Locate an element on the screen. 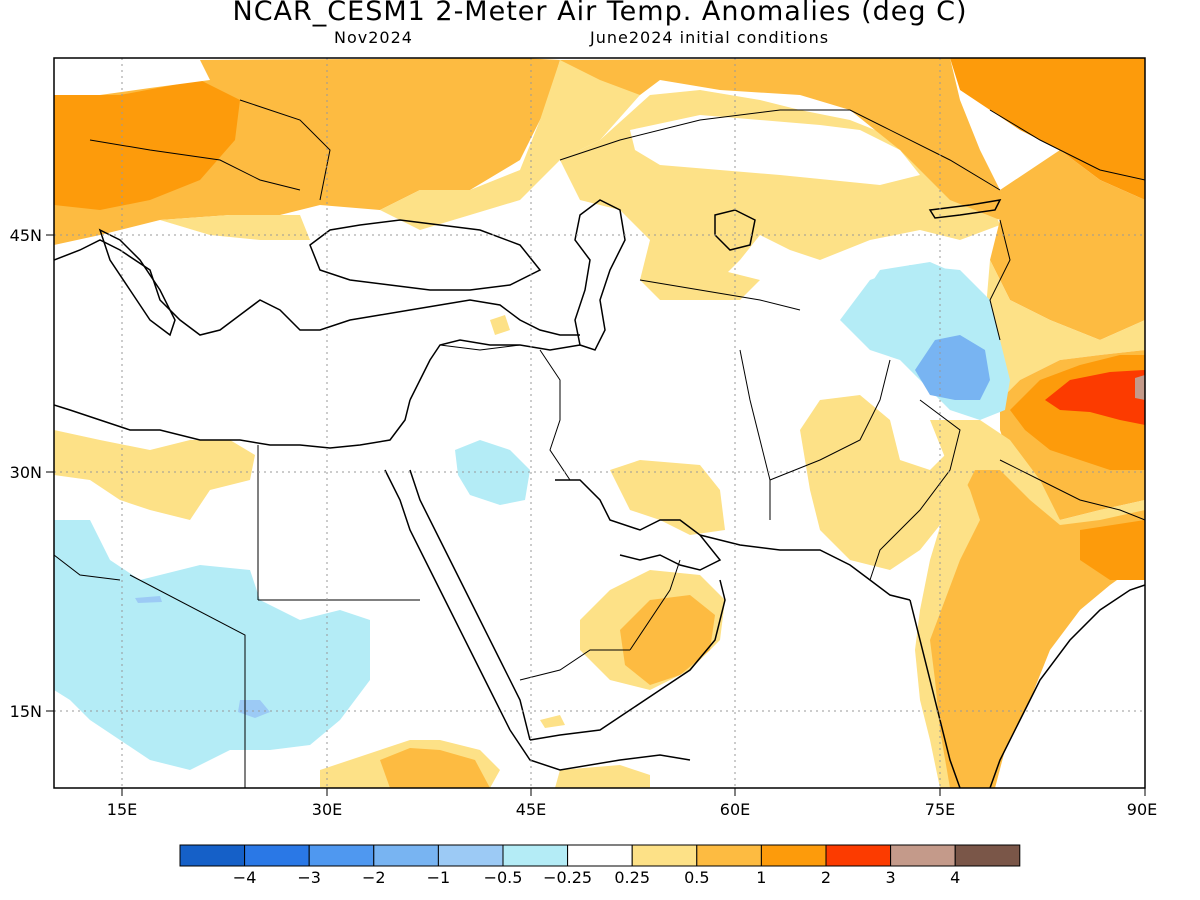 Image resolution: width=1200 pixels, height=900 pixels. coastline-iran-pakistan is located at coordinates (805, 567).